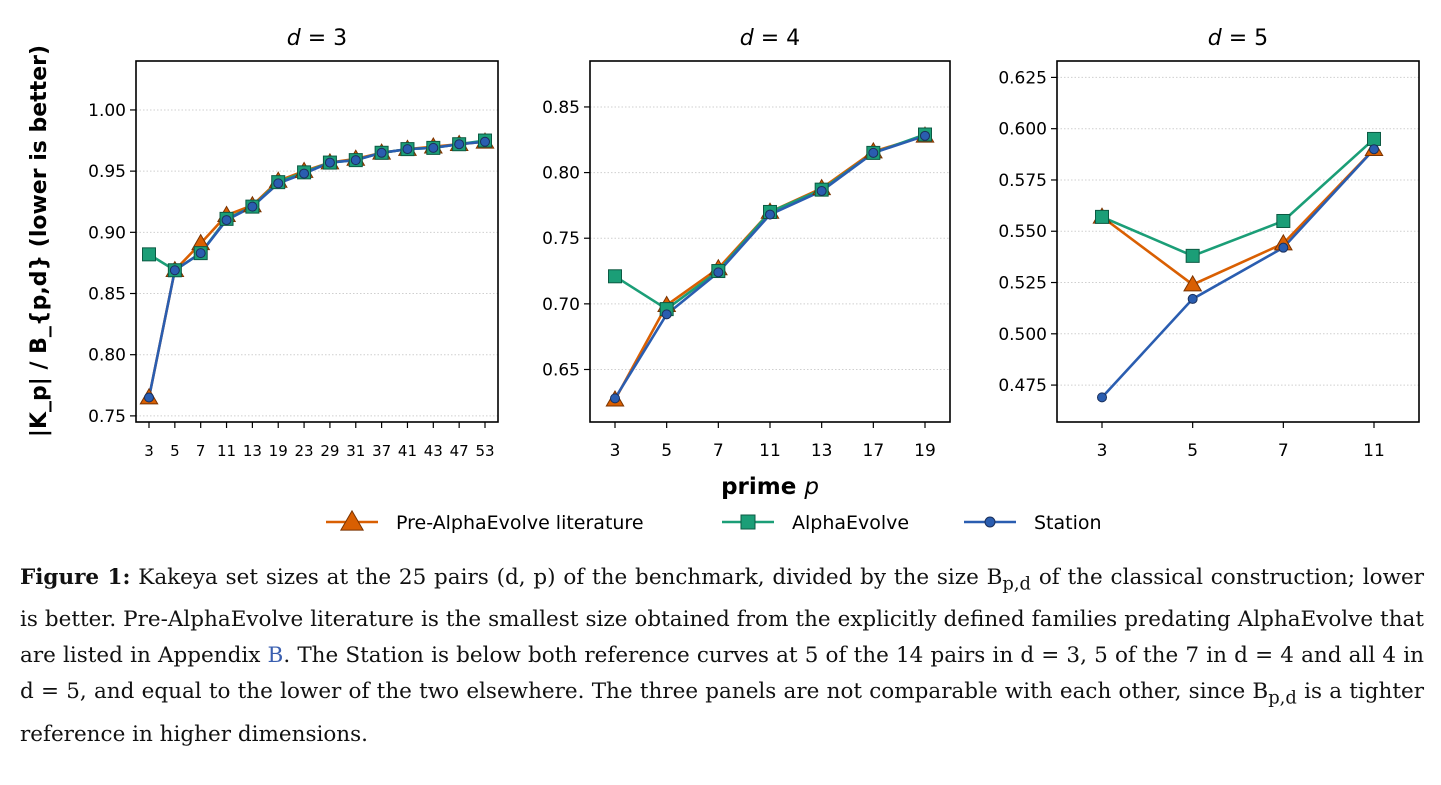 The width and height of the screenshot is (1441, 785). I want to click on caption-sub-2: p,d, so click(1282, 698).